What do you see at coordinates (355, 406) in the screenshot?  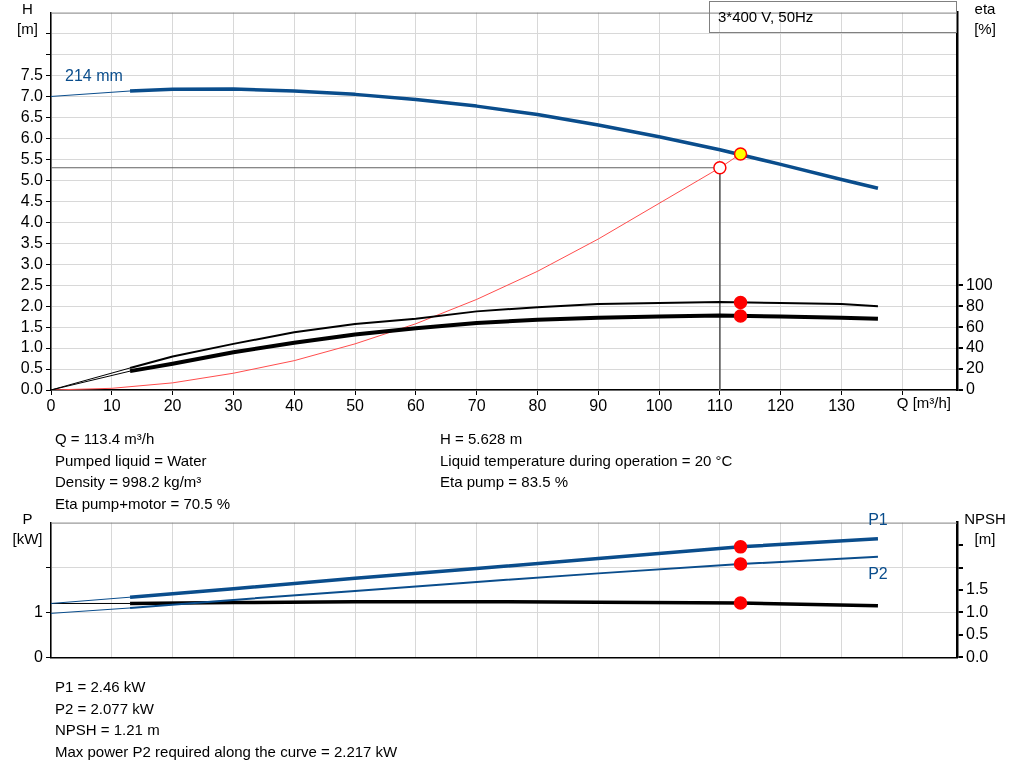 I see `x-tick-label: 50` at bounding box center [355, 406].